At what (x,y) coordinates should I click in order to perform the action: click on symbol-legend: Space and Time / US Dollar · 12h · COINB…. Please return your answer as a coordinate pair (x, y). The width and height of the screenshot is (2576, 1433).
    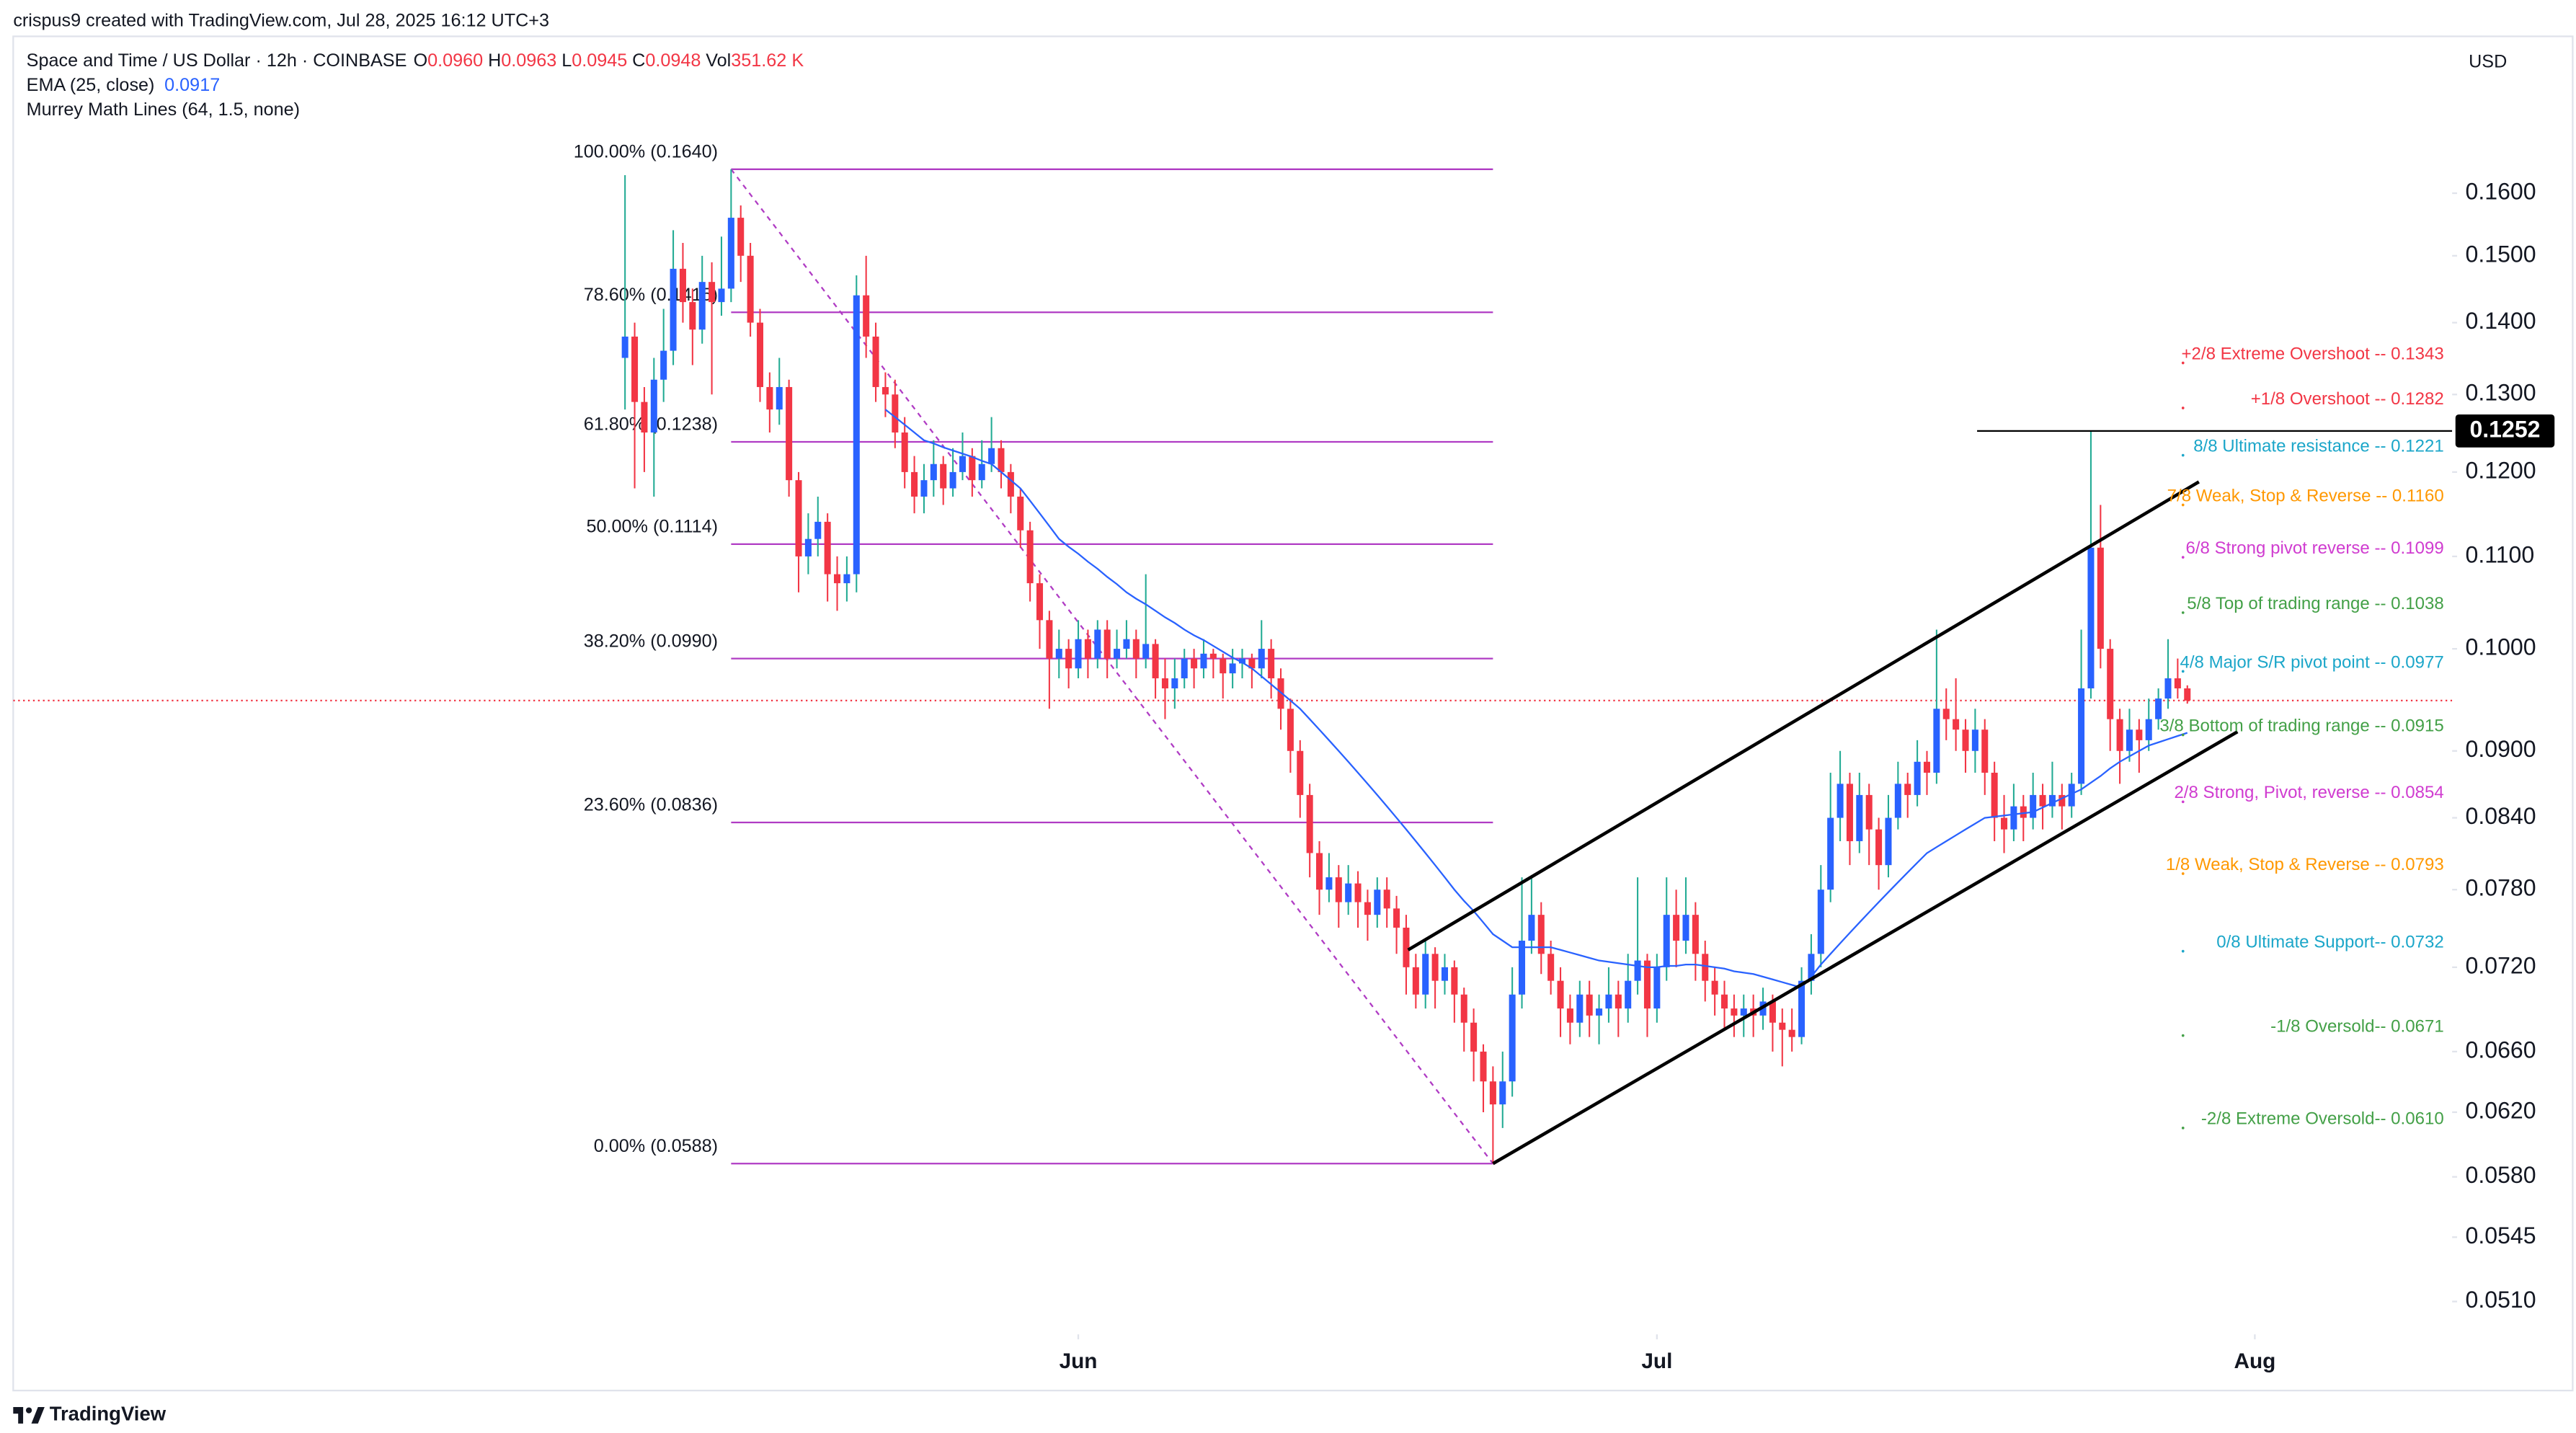
    Looking at the image, I should click on (415, 60).